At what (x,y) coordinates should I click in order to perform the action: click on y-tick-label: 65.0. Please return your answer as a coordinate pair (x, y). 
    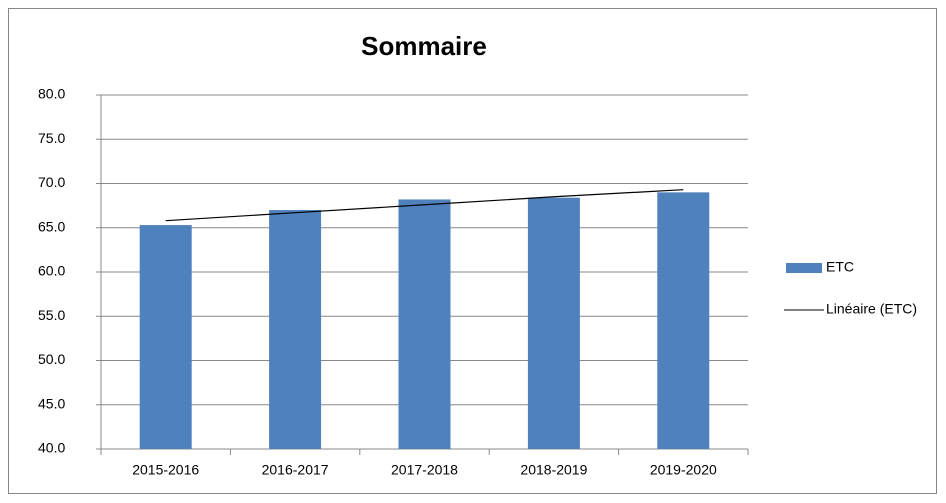
    Looking at the image, I should click on (51, 226).